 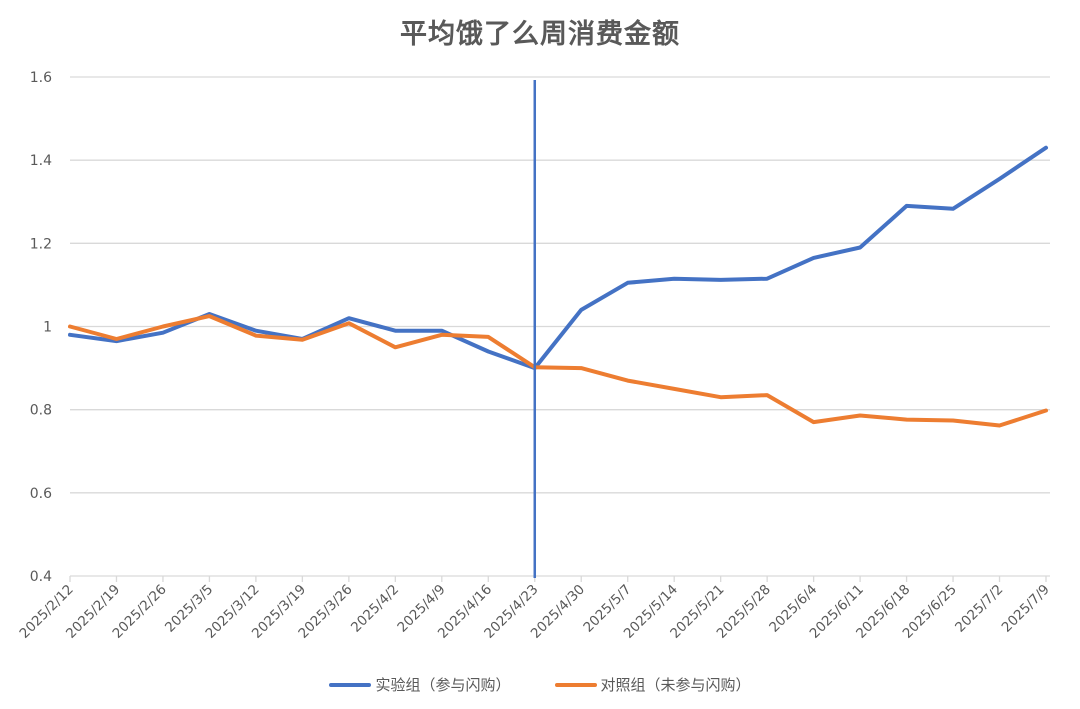 I want to click on x-tick-label: 2025/7/2, so click(x=979, y=609).